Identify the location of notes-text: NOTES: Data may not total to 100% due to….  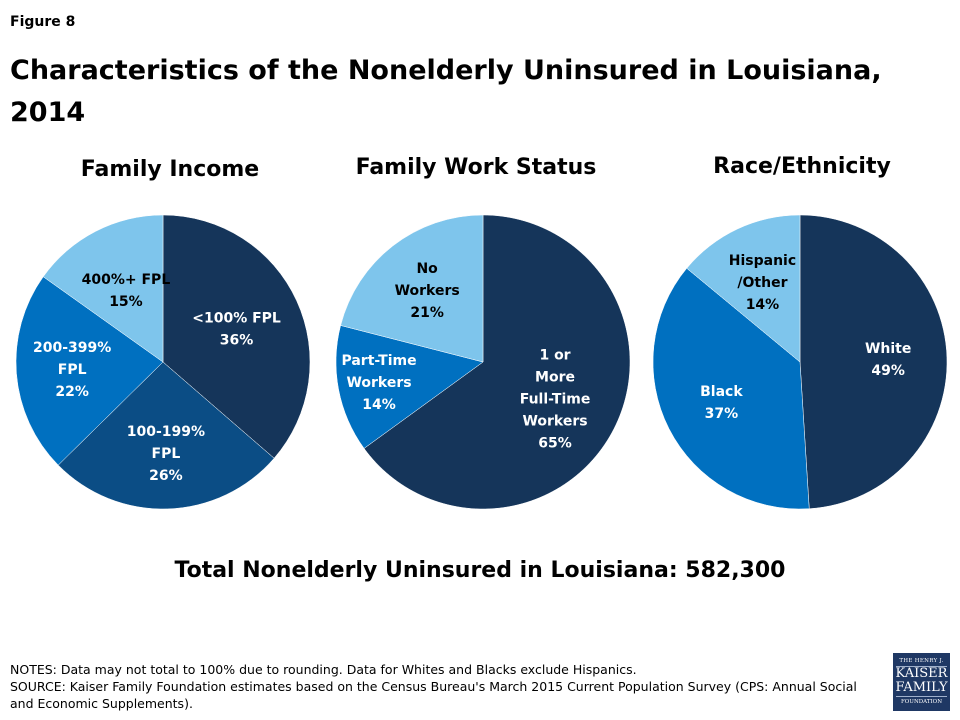
(323, 669).